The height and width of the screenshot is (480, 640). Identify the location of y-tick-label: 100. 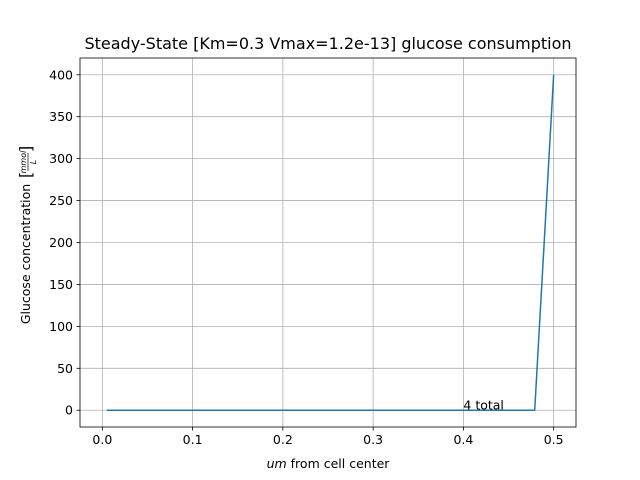
(61, 326).